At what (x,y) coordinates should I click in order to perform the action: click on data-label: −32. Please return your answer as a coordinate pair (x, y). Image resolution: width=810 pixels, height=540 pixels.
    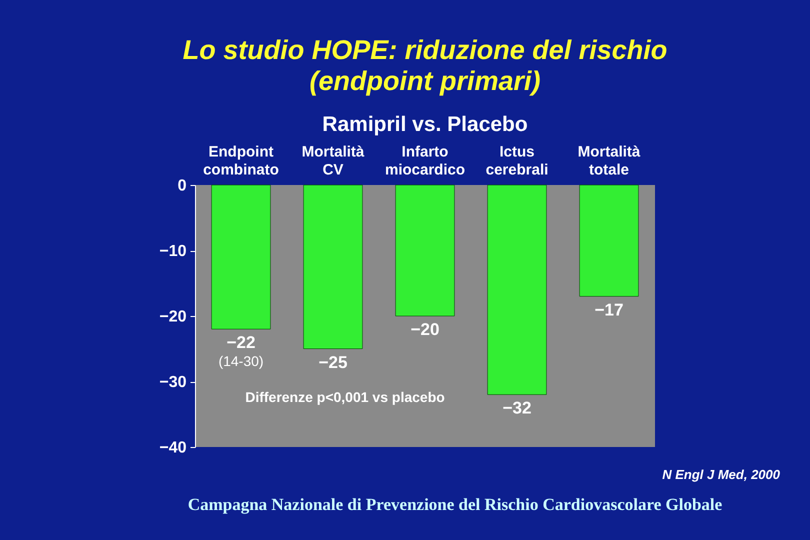
    Looking at the image, I should click on (517, 408).